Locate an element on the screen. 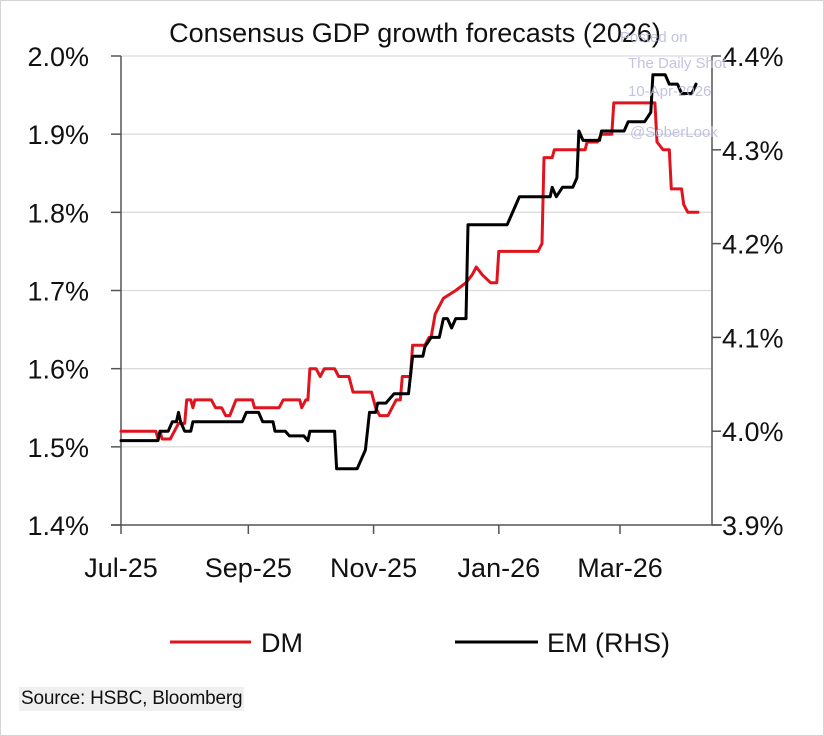  y-left-tick-label: 2.0% is located at coordinates (58, 57).